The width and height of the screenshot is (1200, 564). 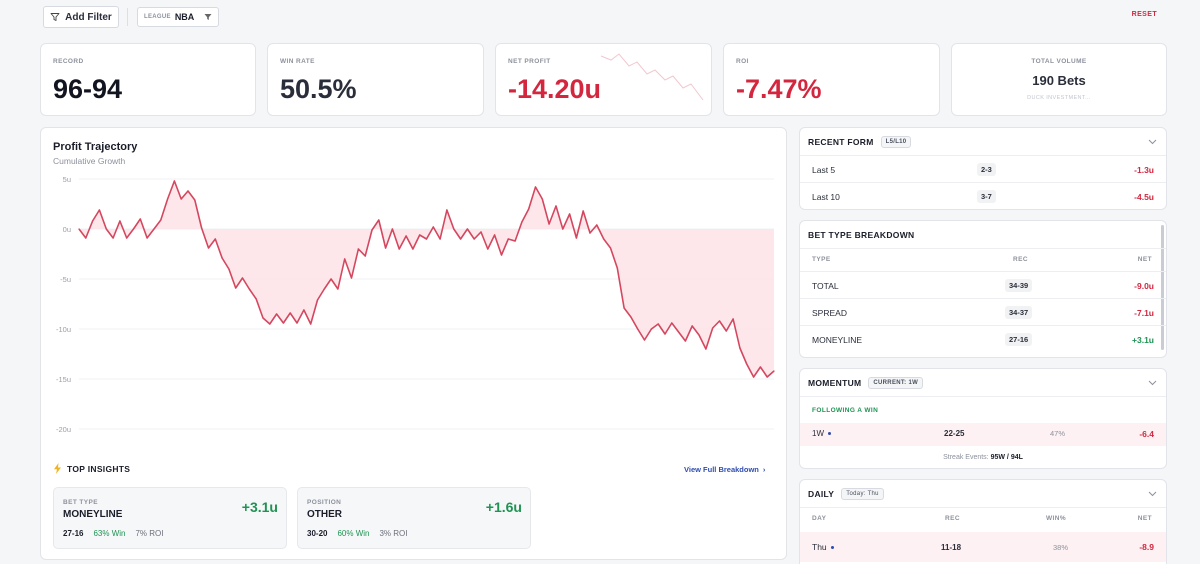 I want to click on record-value: 96-94, so click(x=88, y=89).